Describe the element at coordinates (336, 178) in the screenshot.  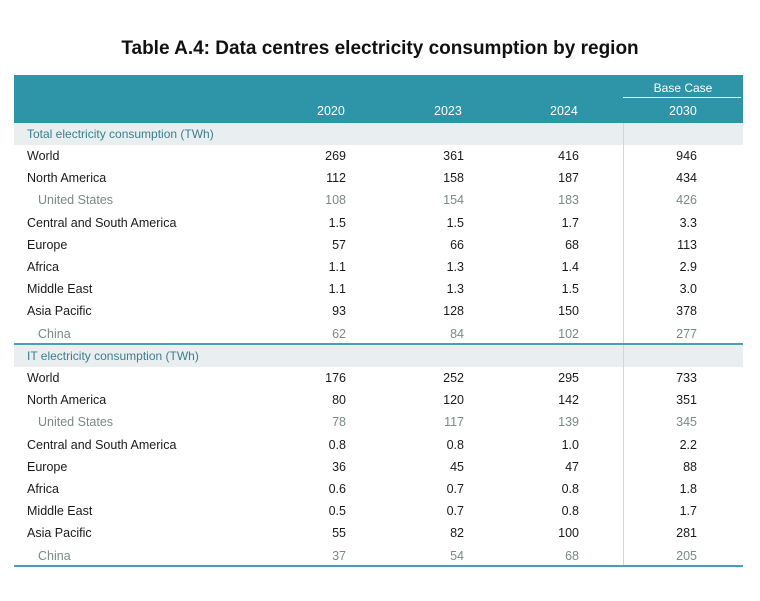
I see `cell-value: 112` at that location.